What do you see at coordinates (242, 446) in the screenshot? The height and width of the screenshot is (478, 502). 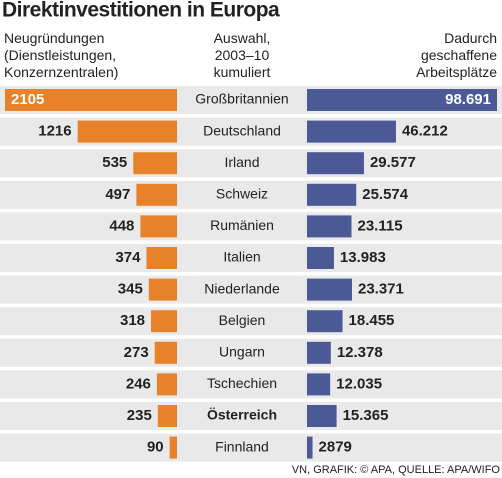 I see `category-label: Finnland` at bounding box center [242, 446].